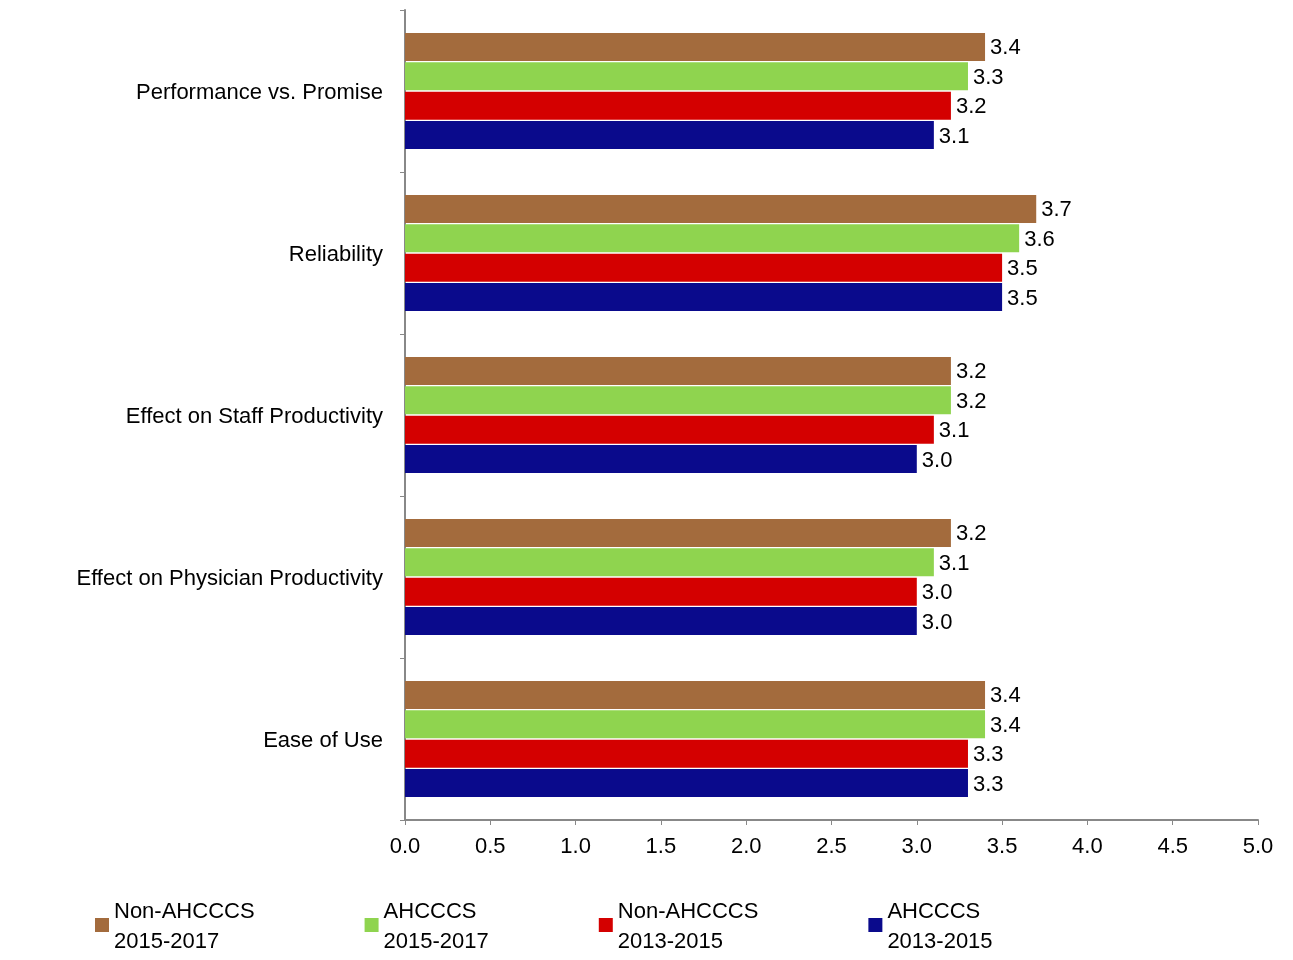 Image resolution: width=1293 pixels, height=960 pixels. I want to click on legend-label: Non-AHCCCS 2015-2017, so click(184, 925).